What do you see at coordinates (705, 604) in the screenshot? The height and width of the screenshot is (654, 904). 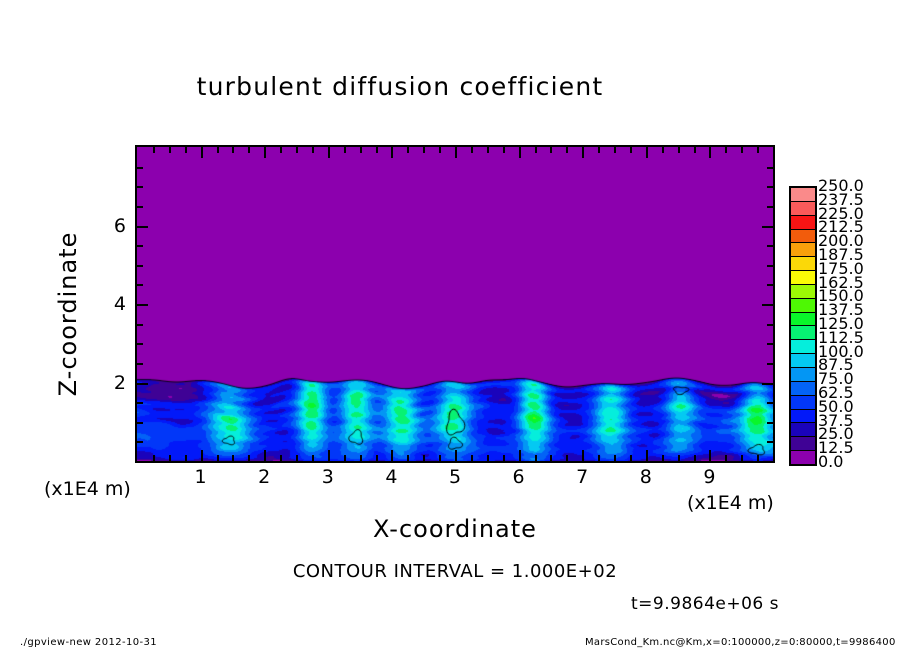 I see `time-stamp-label: t=9.9864e+06 s` at bounding box center [705, 604].